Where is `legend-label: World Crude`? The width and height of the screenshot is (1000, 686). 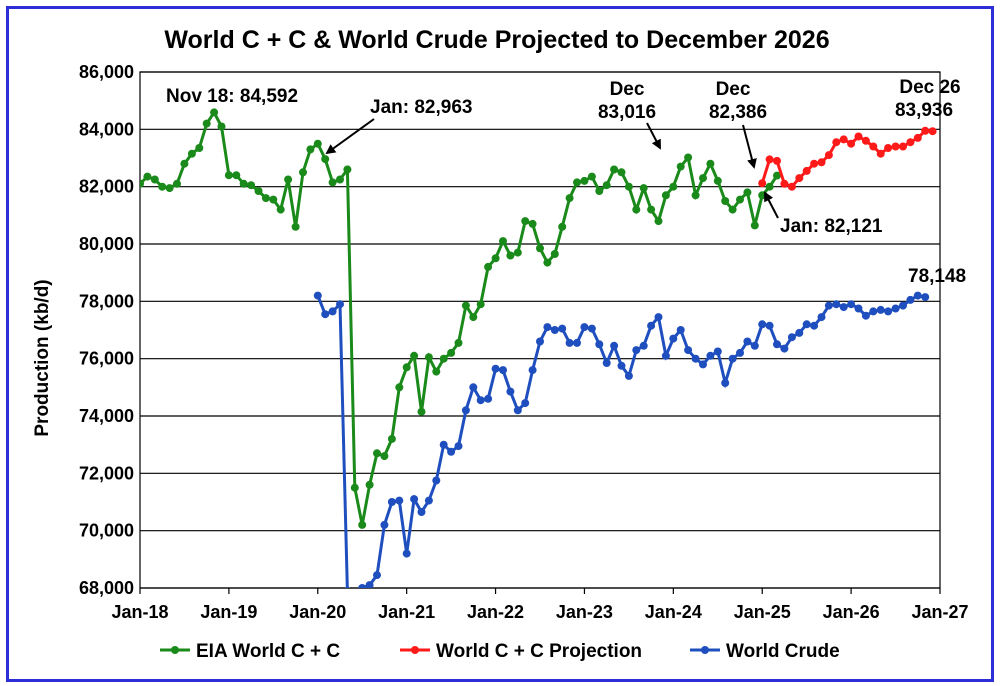
legend-label: World Crude is located at coordinates (783, 651).